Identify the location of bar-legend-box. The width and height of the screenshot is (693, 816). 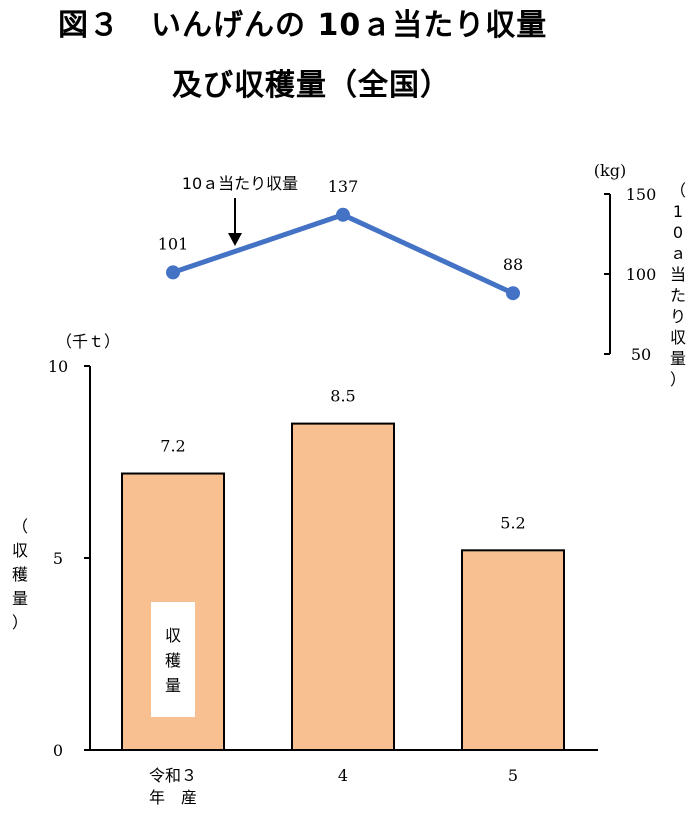
(173, 659).